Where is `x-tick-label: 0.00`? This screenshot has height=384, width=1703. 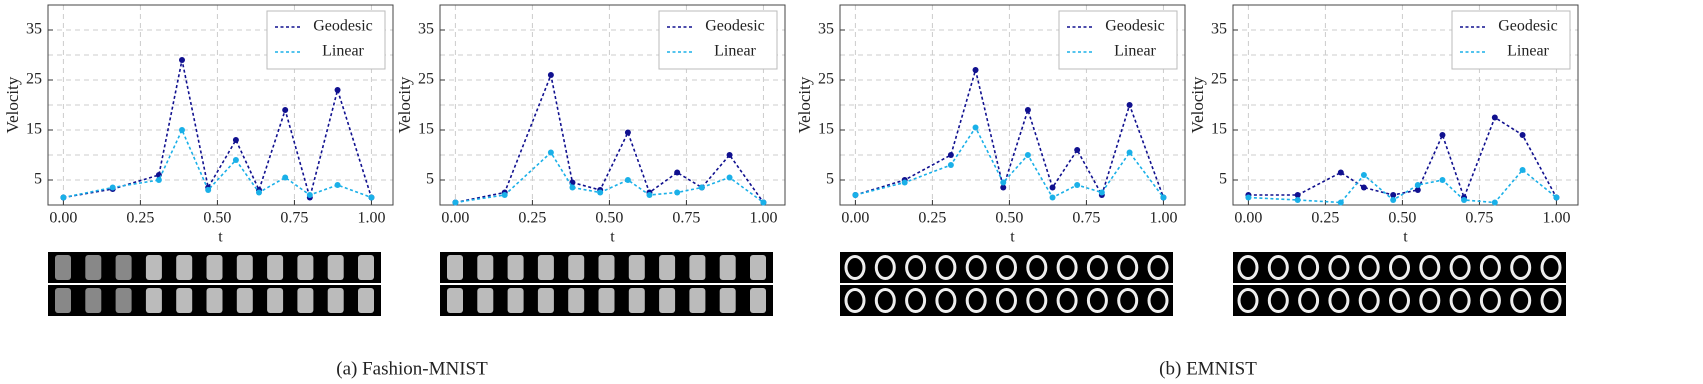
x-tick-label: 0.00 is located at coordinates (63, 218).